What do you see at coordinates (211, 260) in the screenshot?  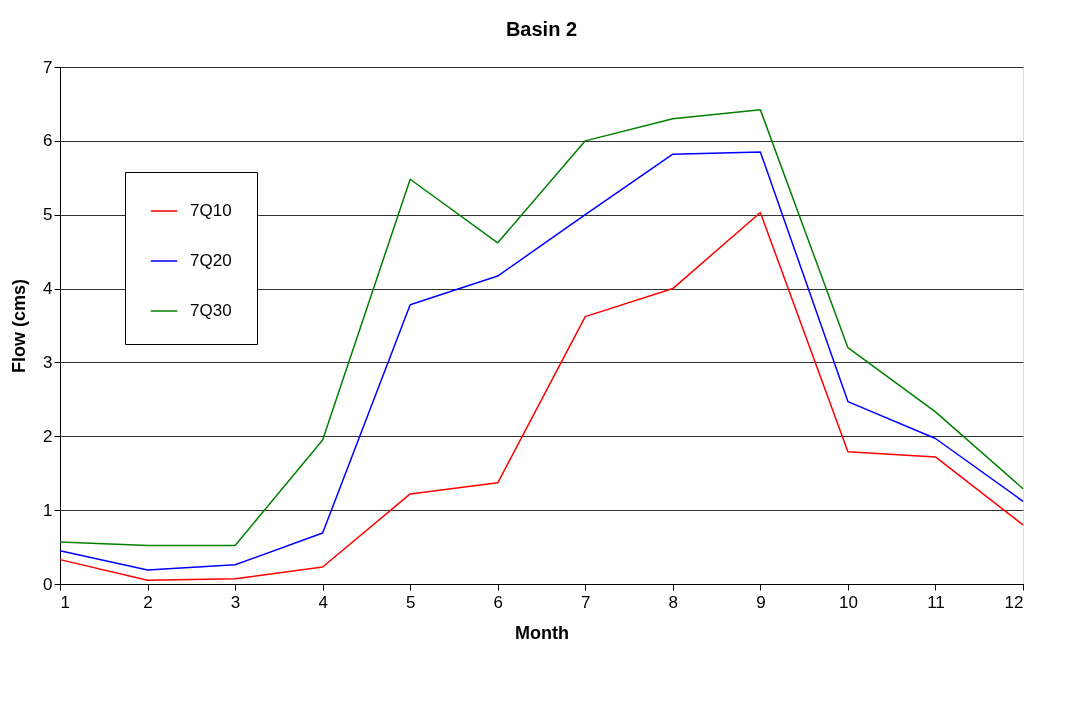 I see `legend-label: 7Q20` at bounding box center [211, 260].